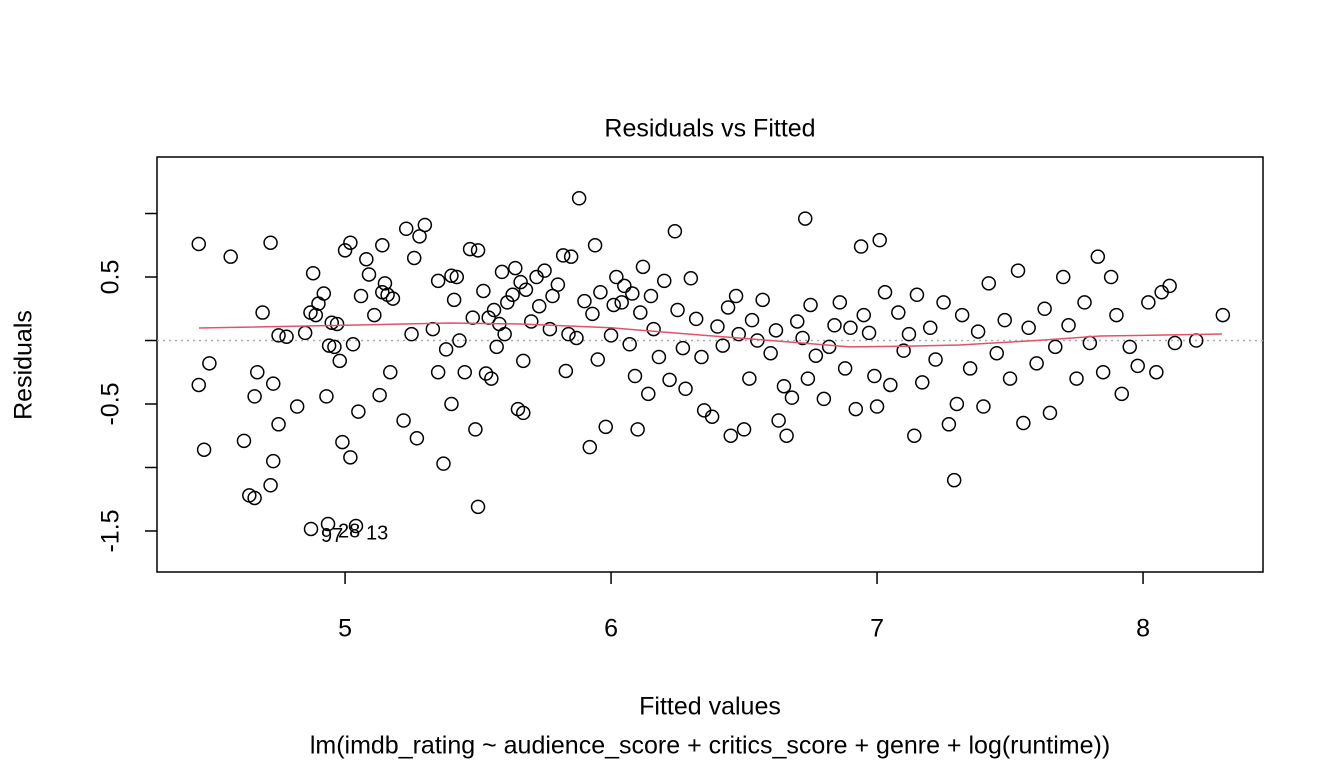  I want to click on y-tick-label: 0.5, so click(111, 277).